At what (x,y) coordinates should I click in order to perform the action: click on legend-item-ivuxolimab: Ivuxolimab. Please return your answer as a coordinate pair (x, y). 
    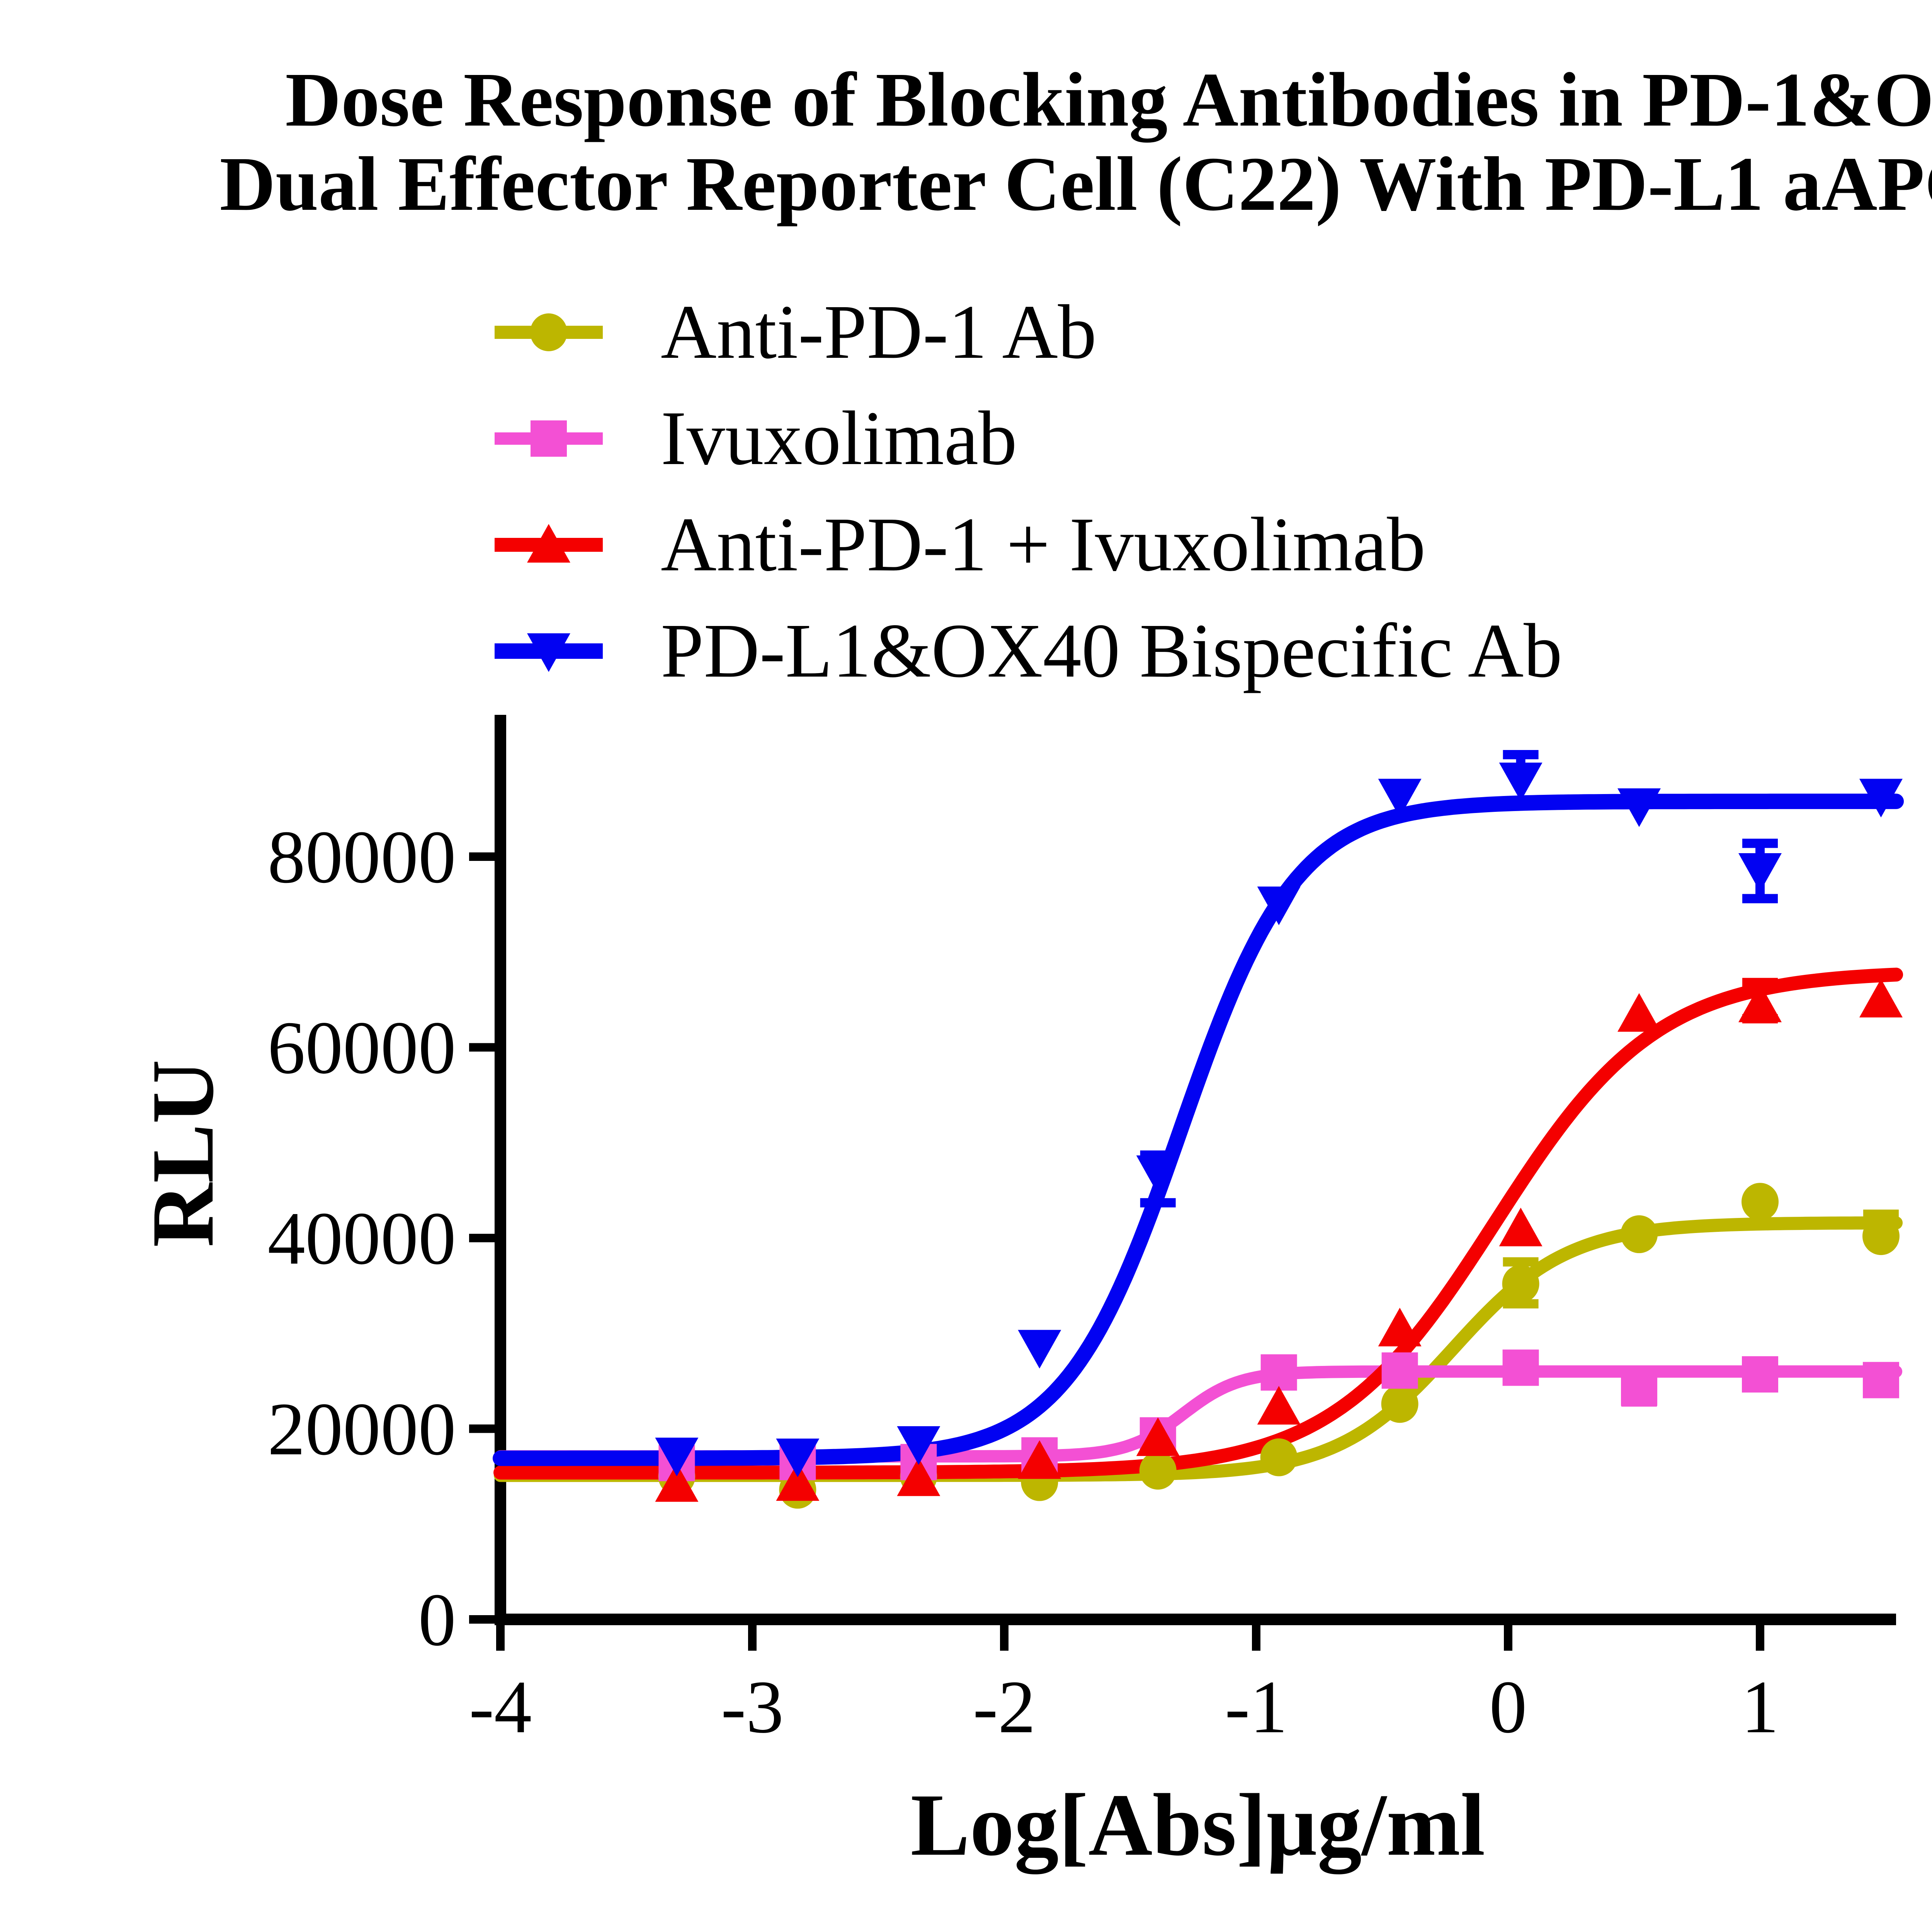
    Looking at the image, I should click on (756, 439).